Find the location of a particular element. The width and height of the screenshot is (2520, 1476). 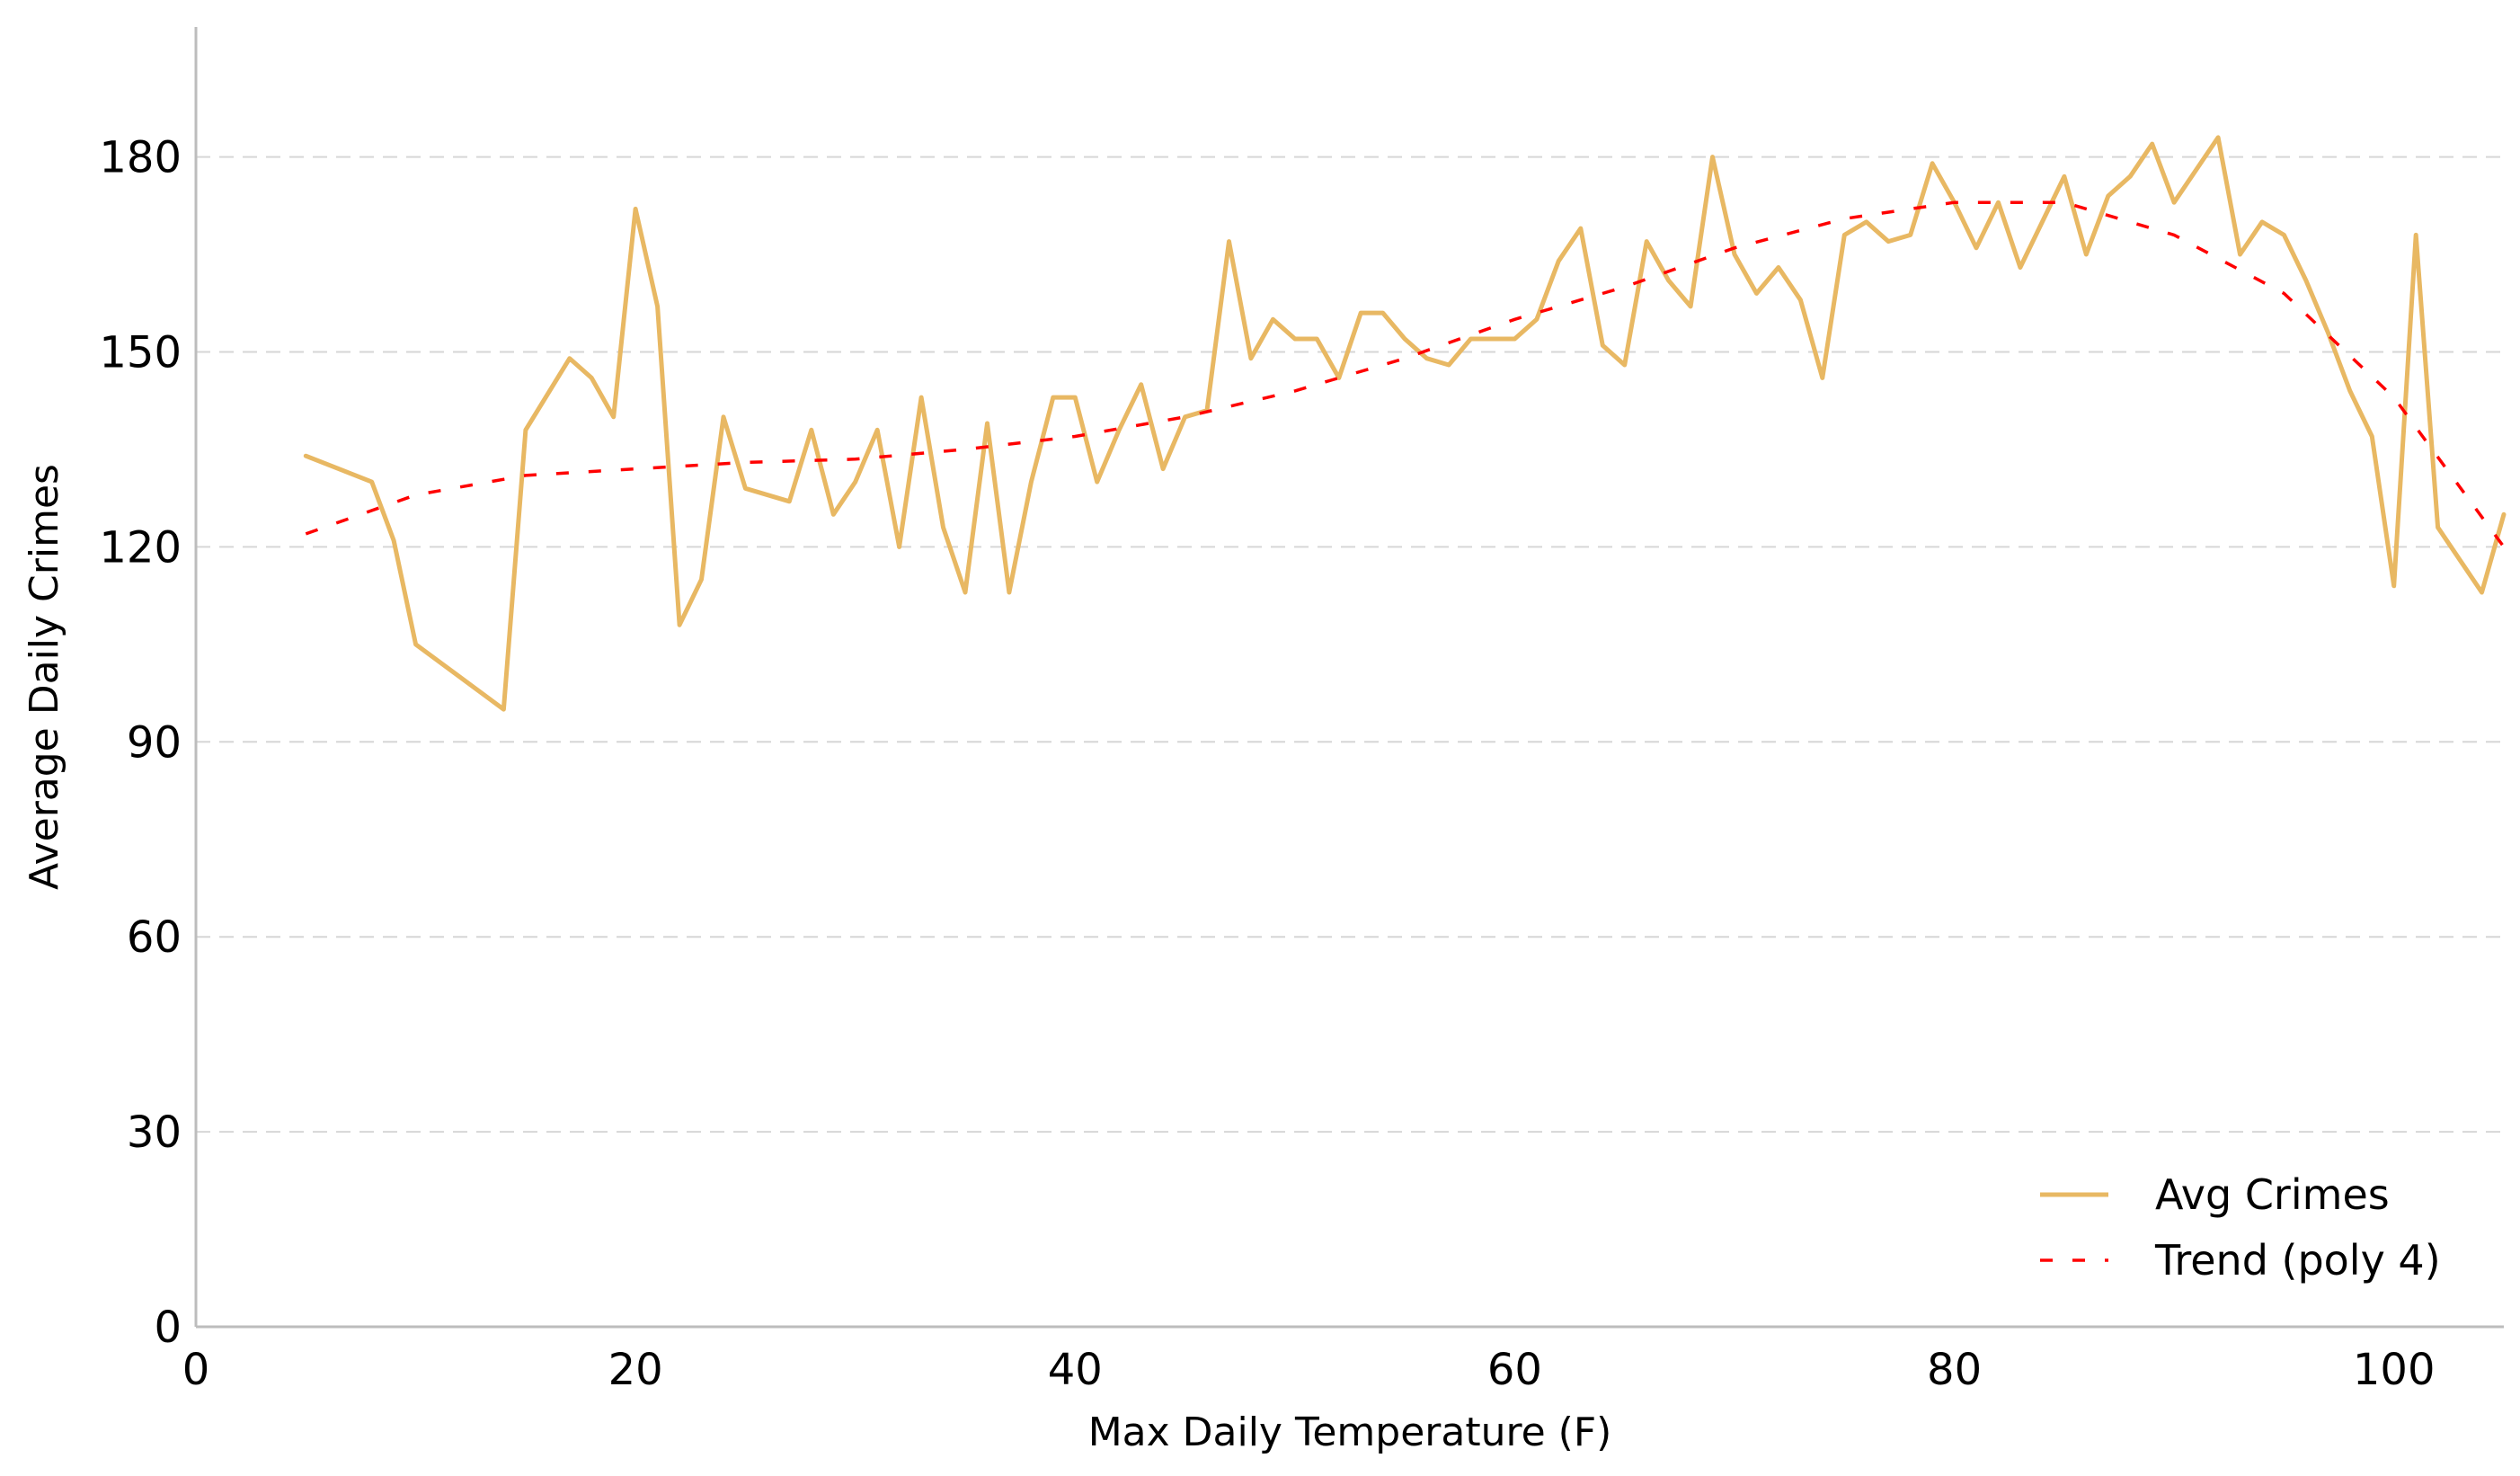

y-tick-label-150: 150 is located at coordinates (140, 353).